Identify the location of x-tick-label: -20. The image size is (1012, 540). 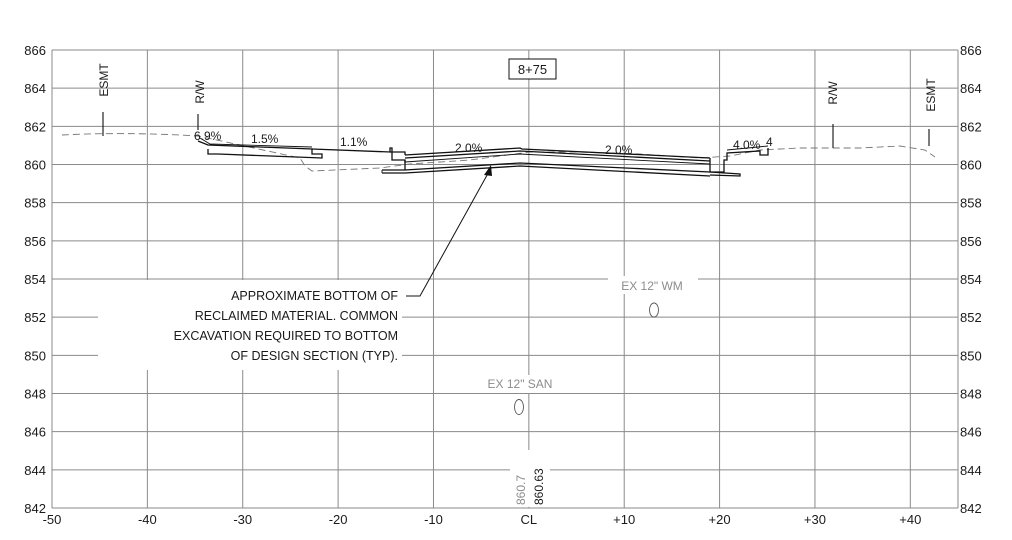
(338, 519).